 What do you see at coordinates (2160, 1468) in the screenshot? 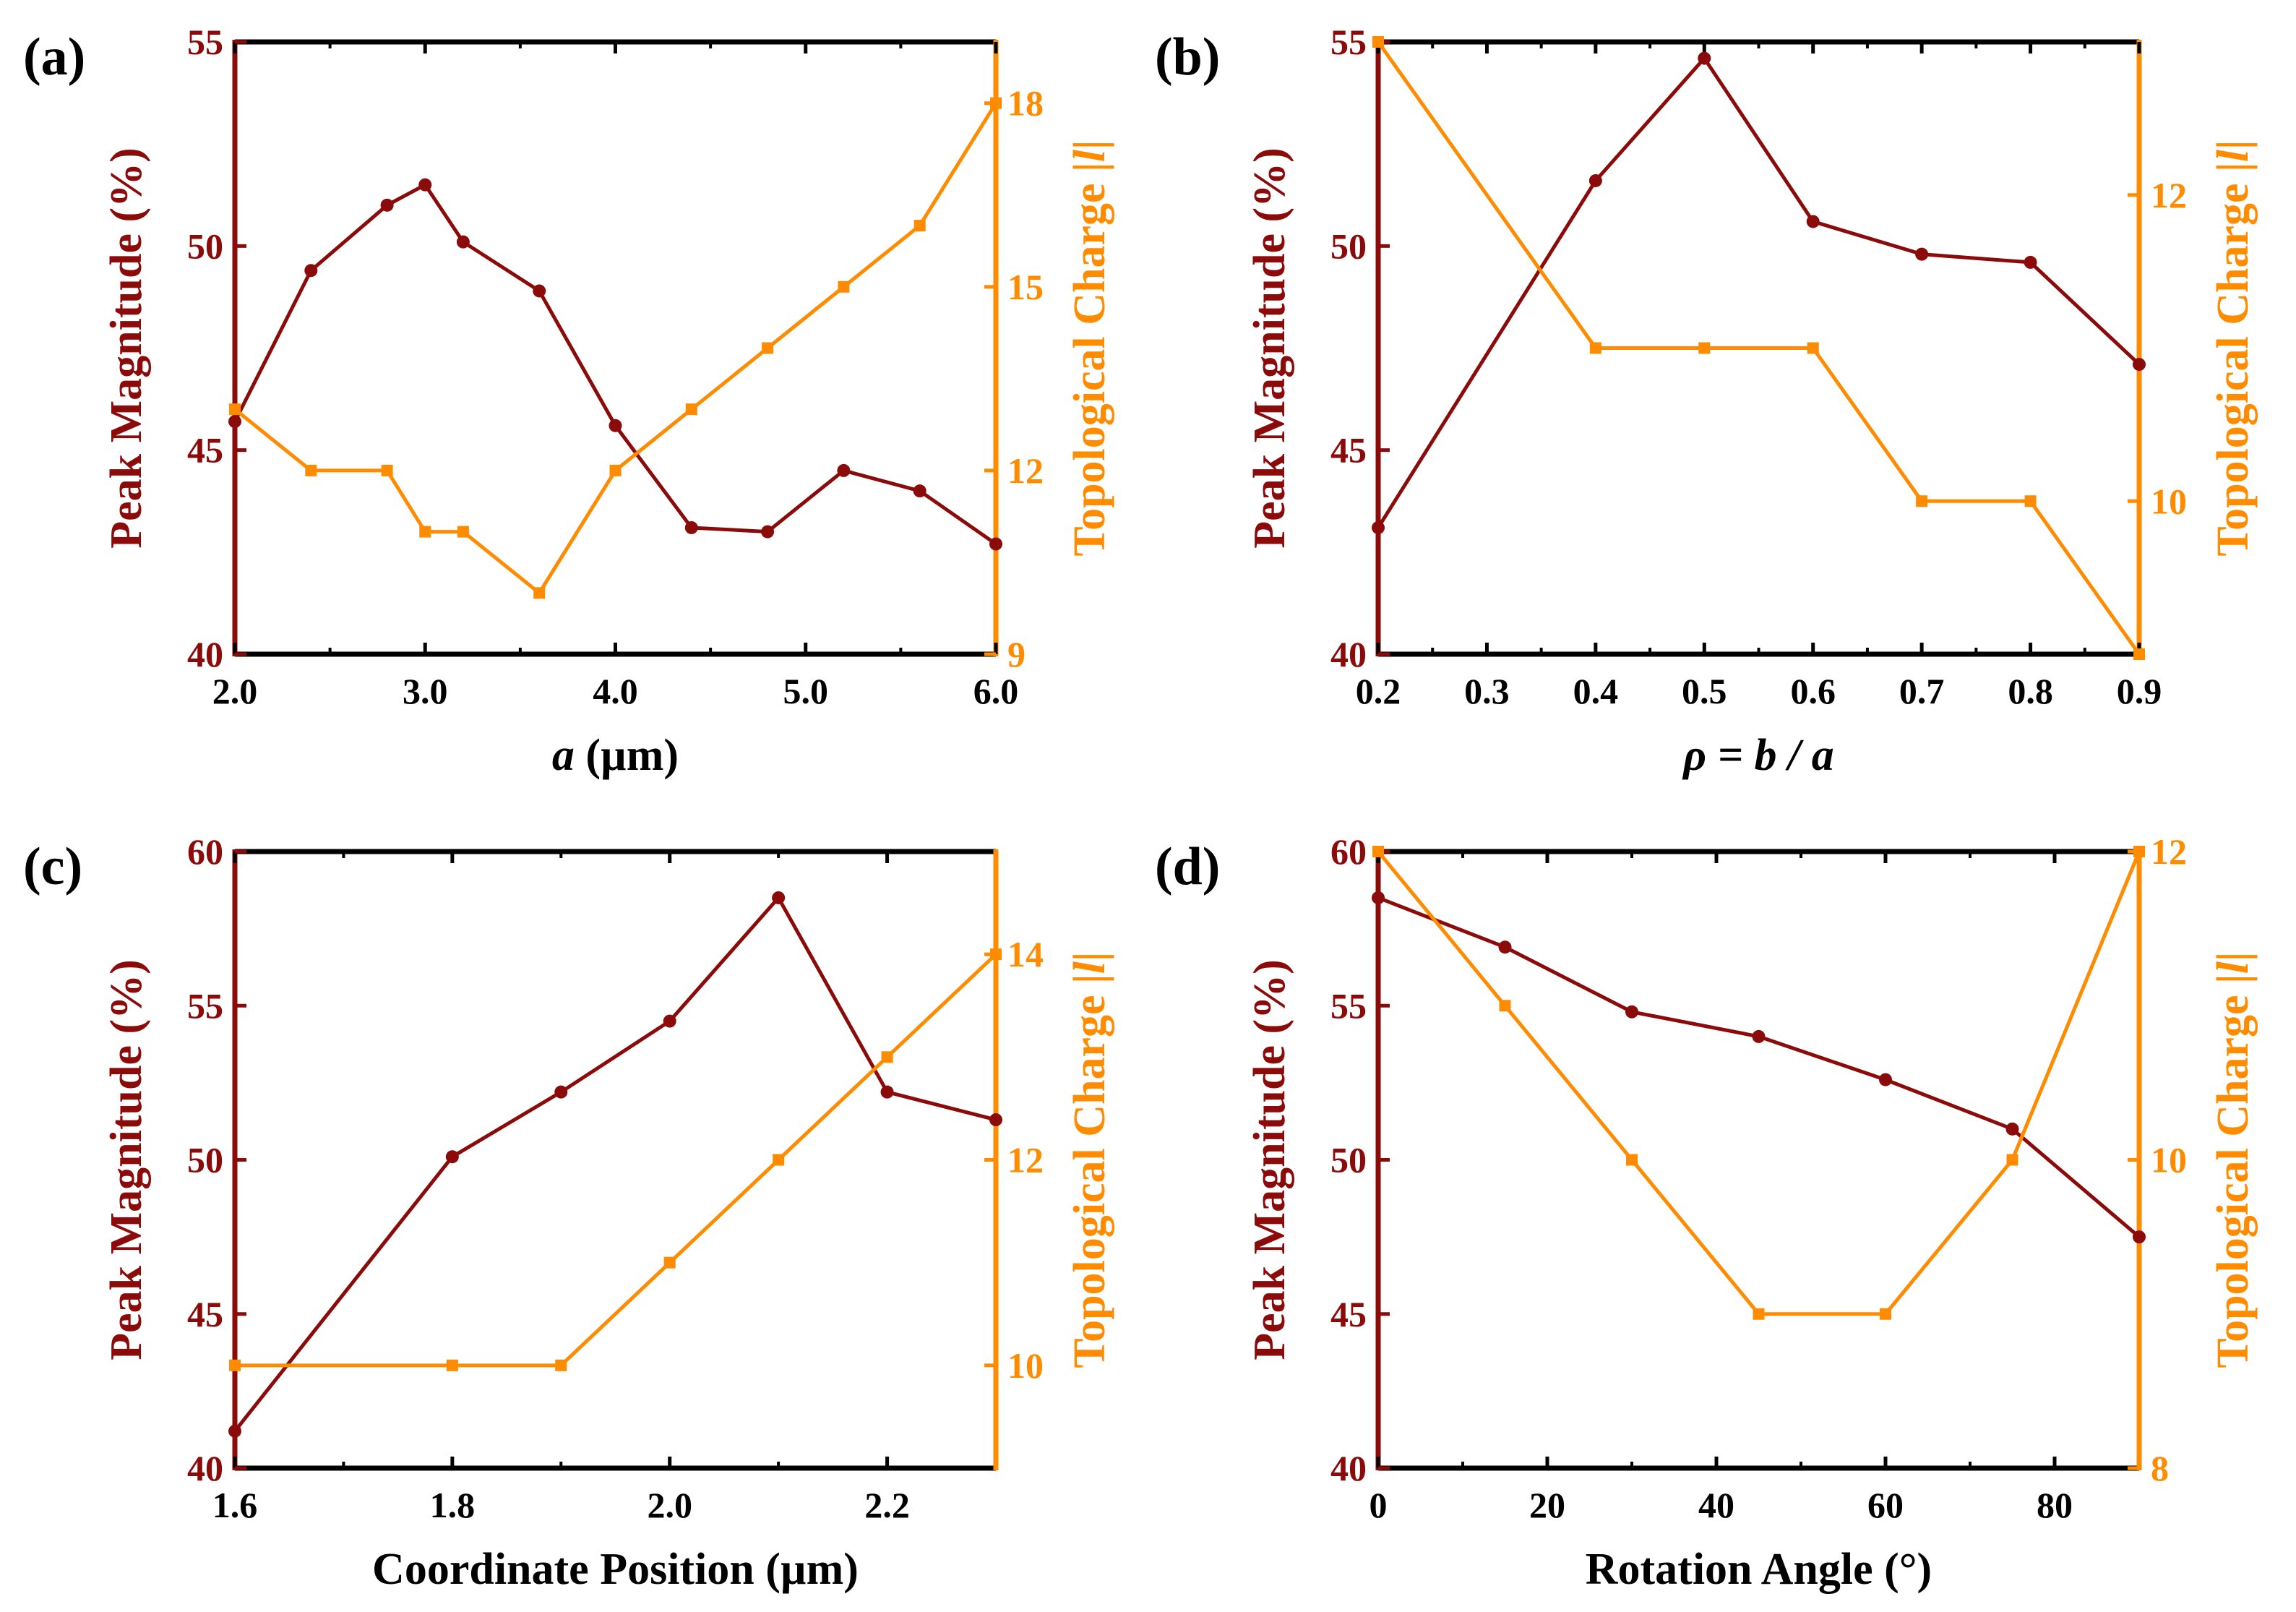
I see `y-tick-label-right: 8` at bounding box center [2160, 1468].